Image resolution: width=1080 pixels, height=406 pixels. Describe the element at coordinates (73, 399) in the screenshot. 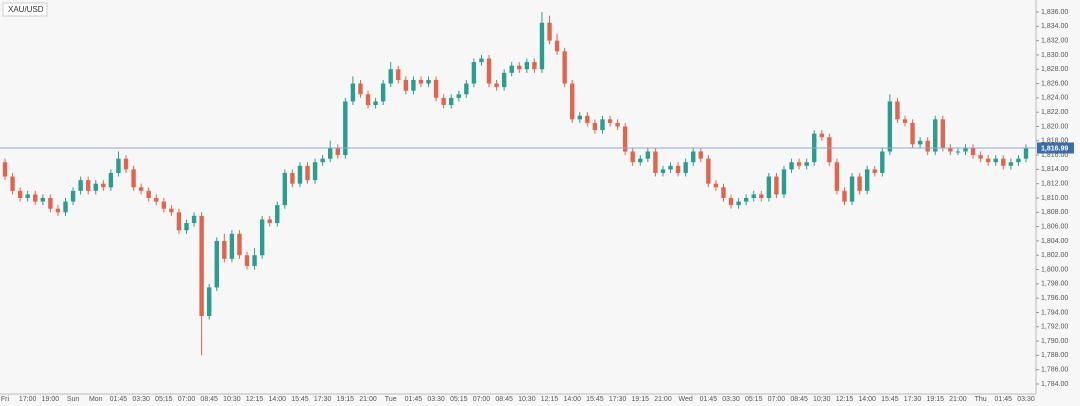

I see `x-tick-label: Sun` at that location.